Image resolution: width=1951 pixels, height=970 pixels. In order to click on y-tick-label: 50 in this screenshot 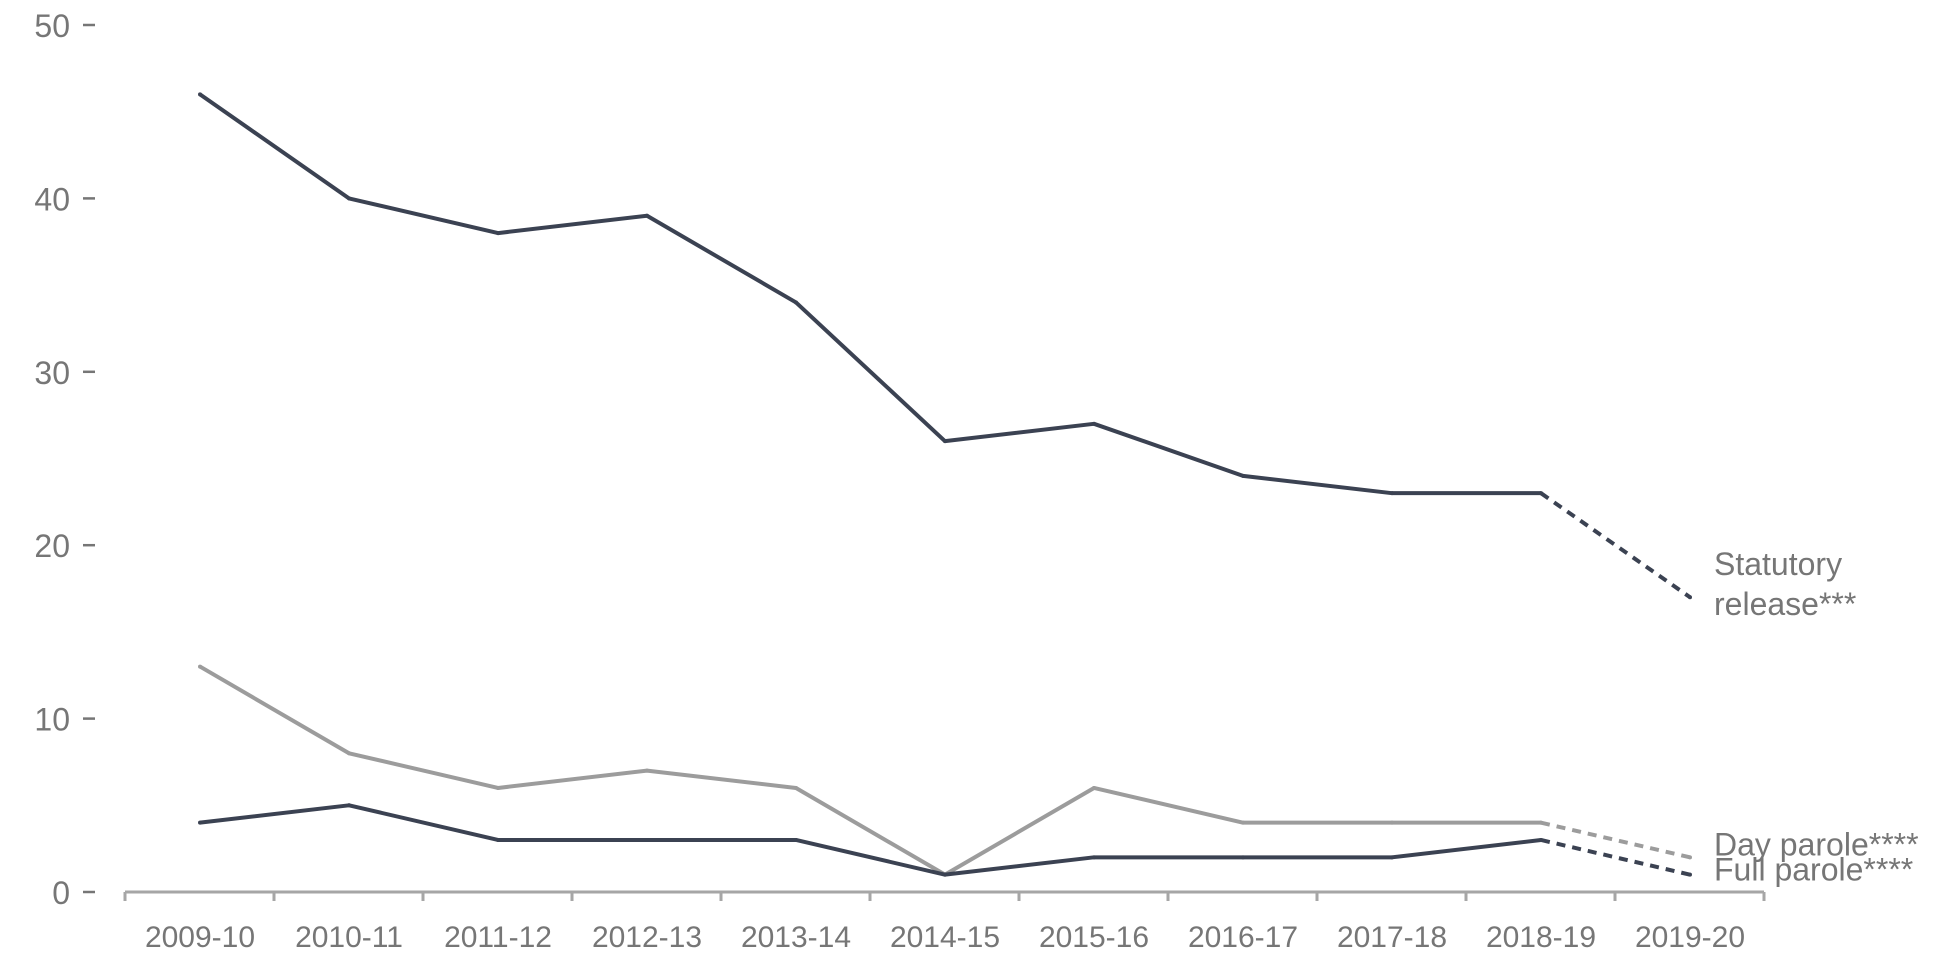, I will do `click(52, 26)`.